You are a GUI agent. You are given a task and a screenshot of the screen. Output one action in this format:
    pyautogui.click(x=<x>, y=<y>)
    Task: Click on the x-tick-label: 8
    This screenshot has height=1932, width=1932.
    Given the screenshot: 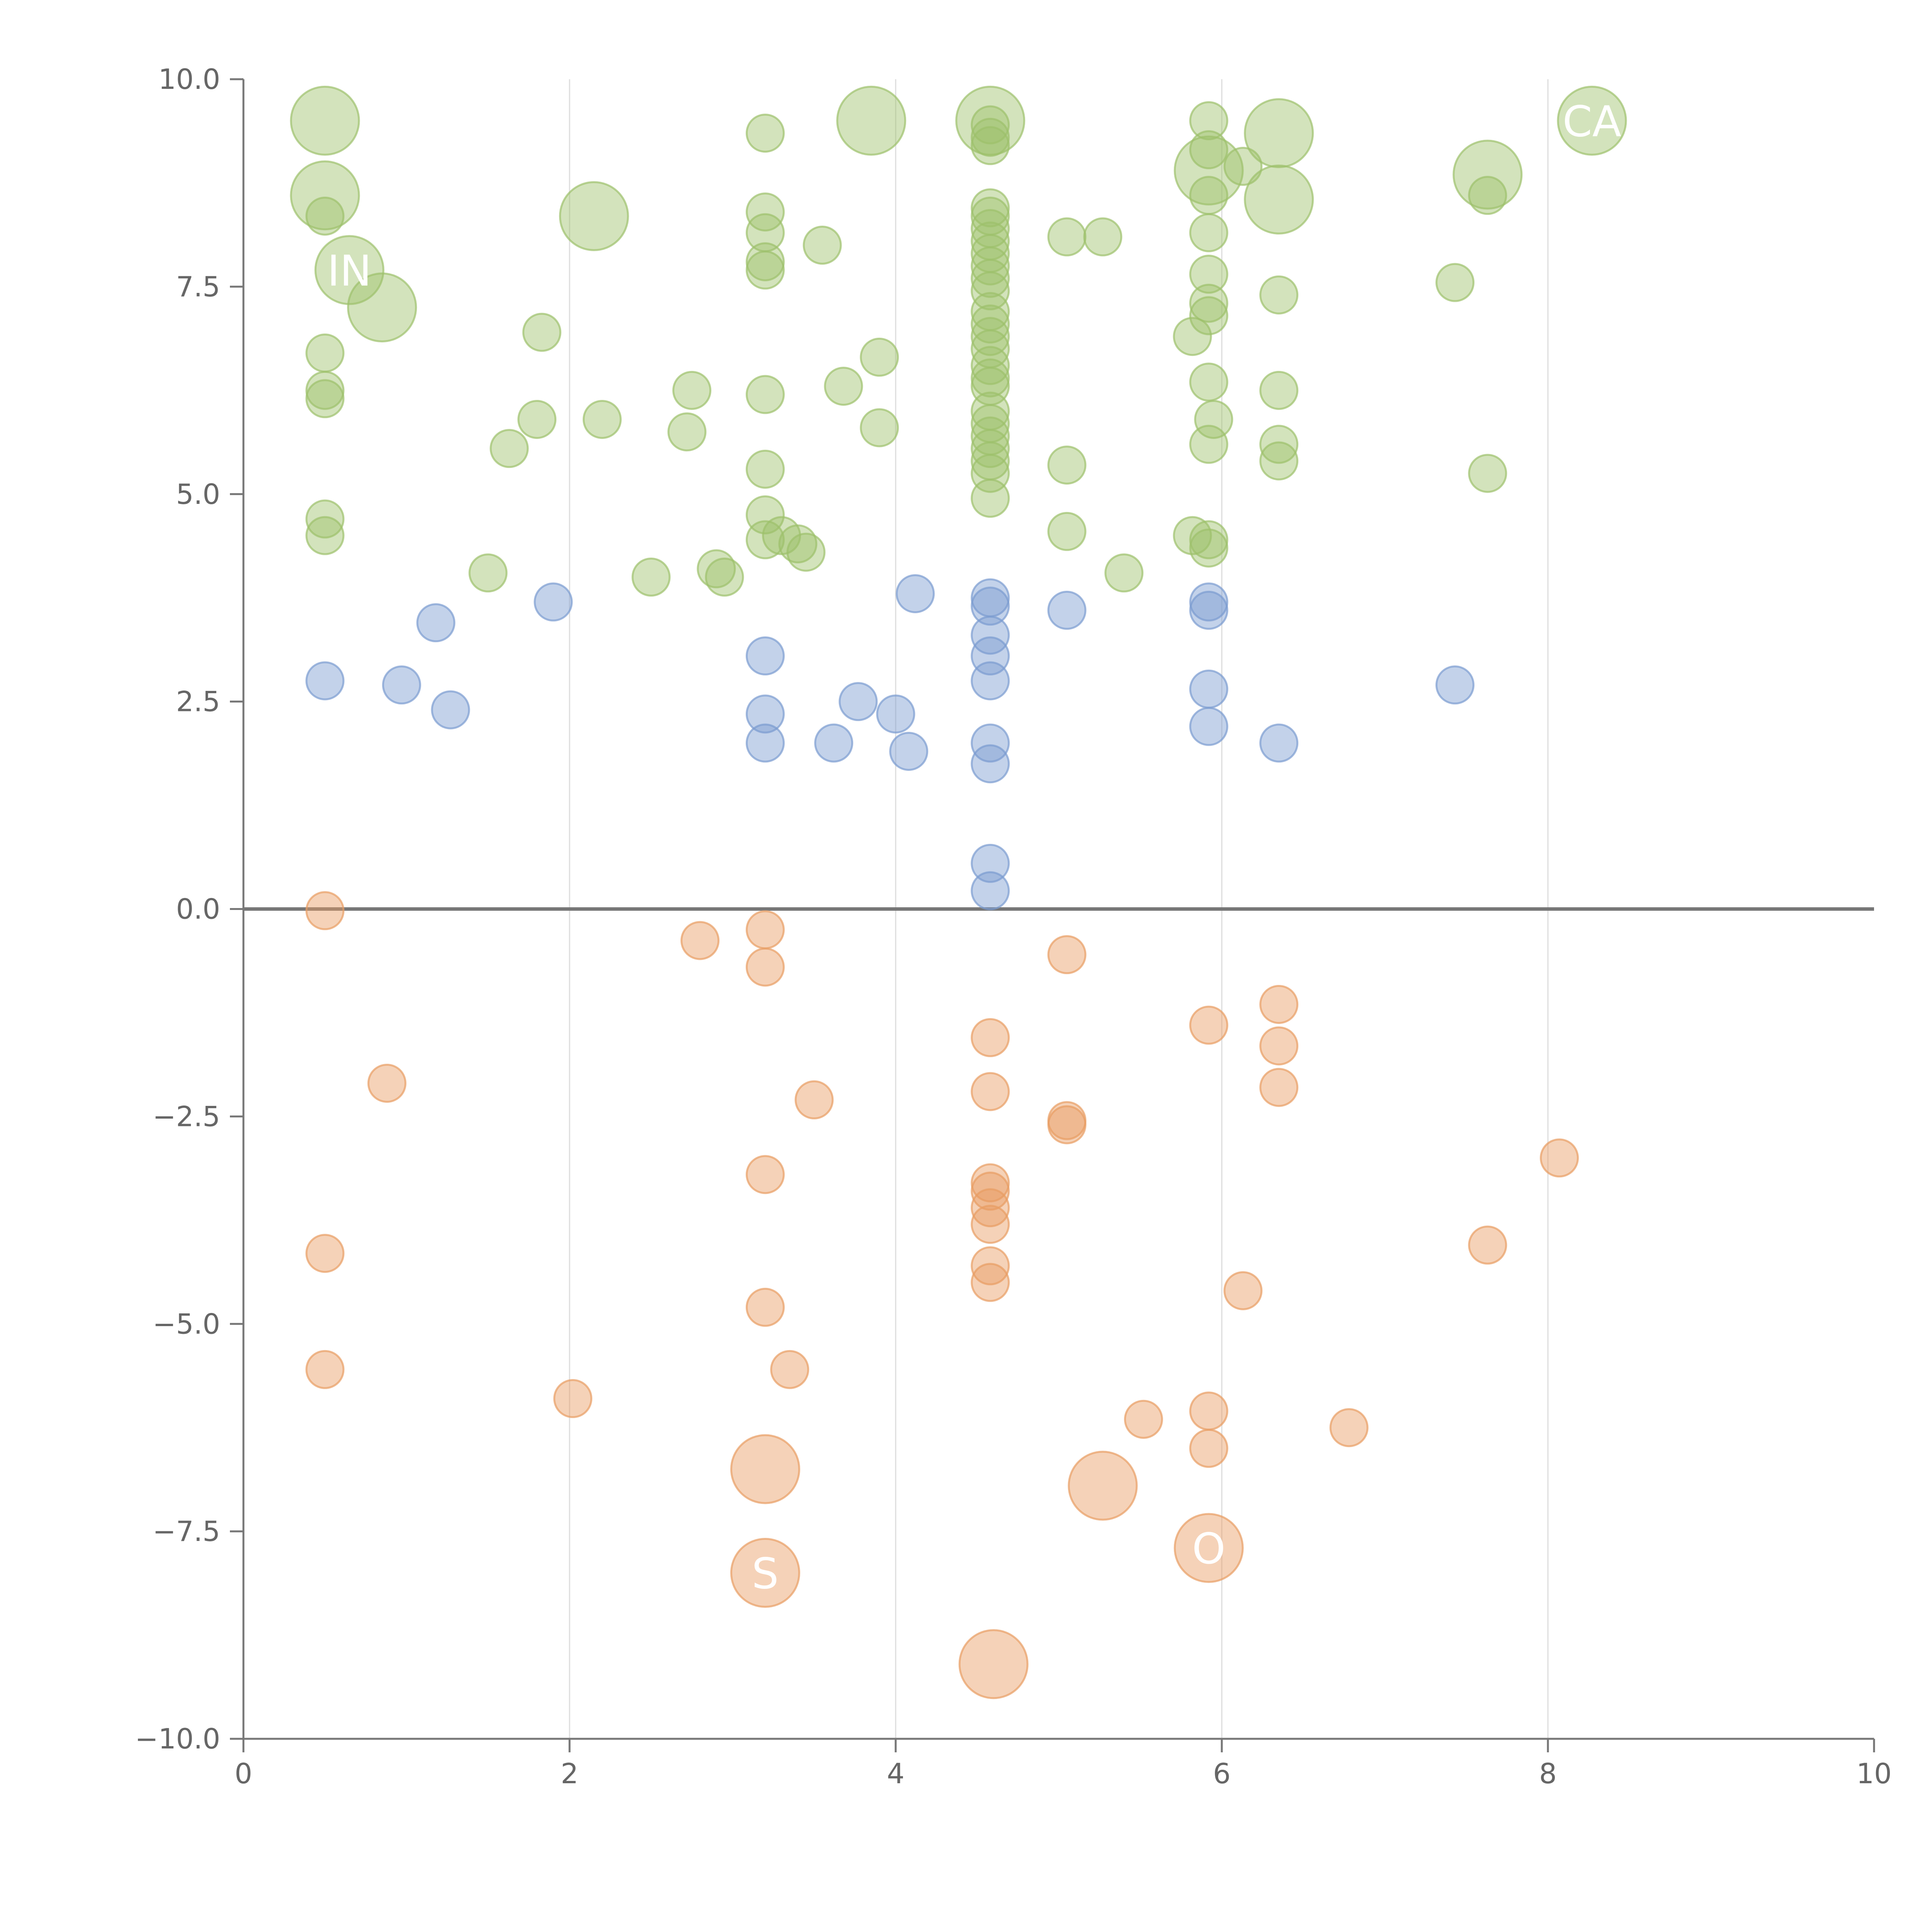 What is the action you would take?
    pyautogui.click(x=1548, y=1773)
    